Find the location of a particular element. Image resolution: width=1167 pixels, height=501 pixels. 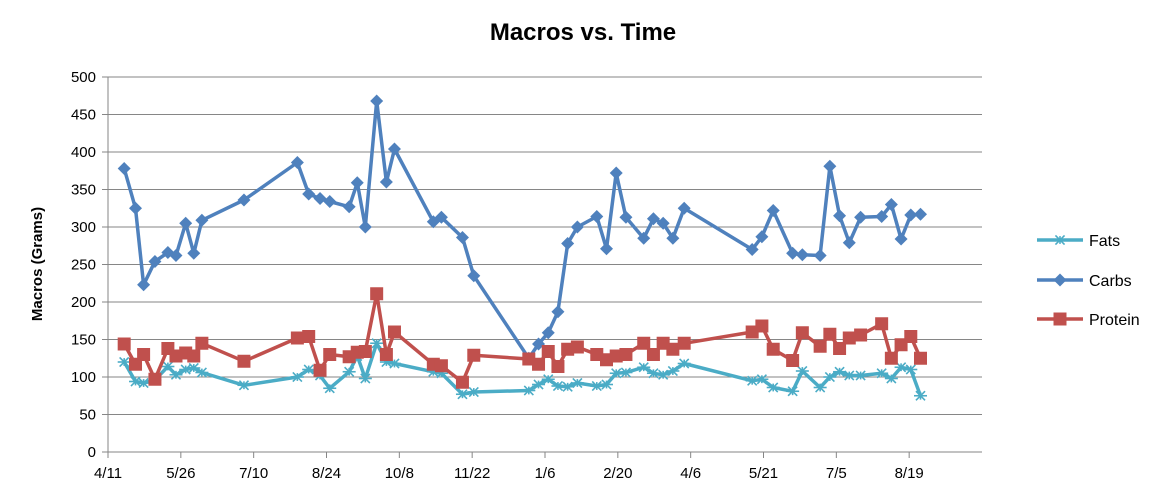

x-tick-label: 11/22 is located at coordinates (472, 473).